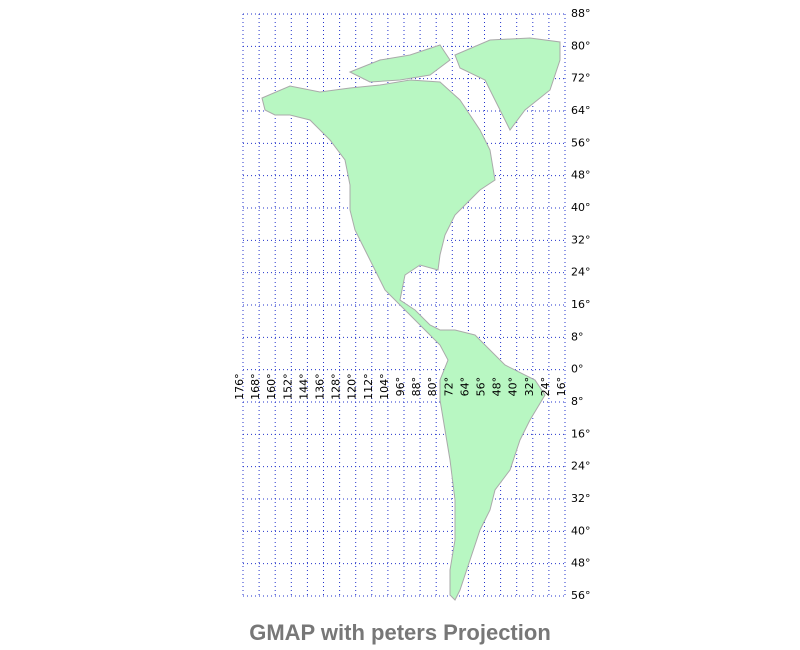  What do you see at coordinates (399, 63) in the screenshot?
I see `arctic-islands` at bounding box center [399, 63].